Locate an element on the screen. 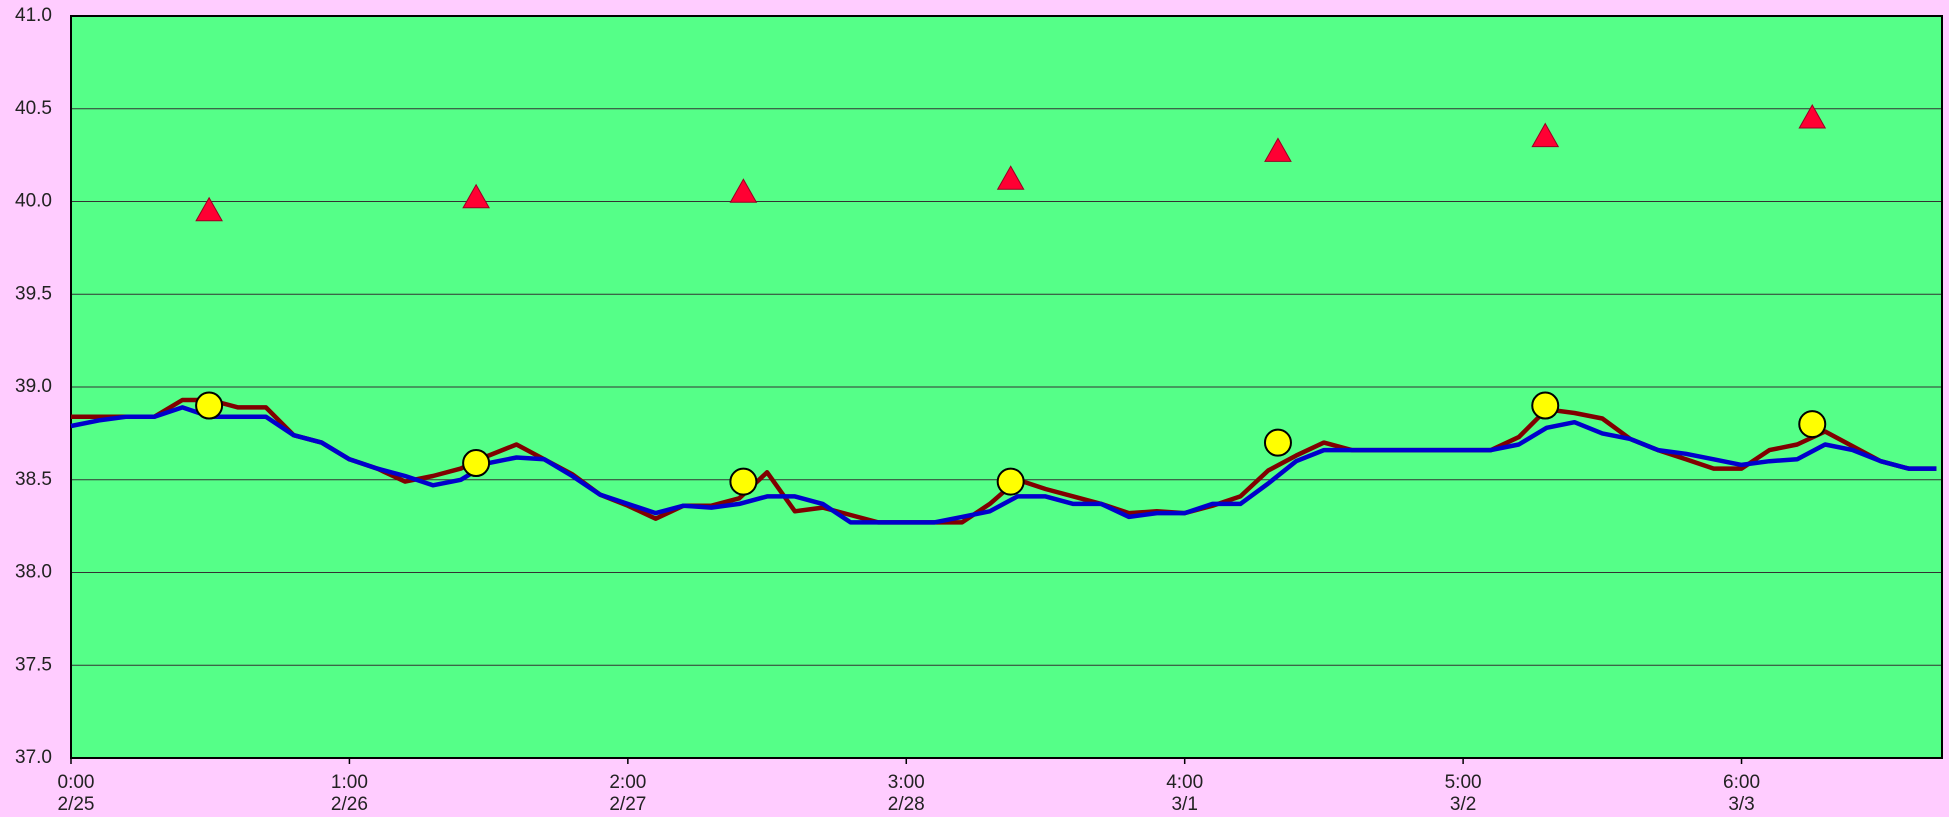 The image size is (1949, 817). x-tick-label: 6:00 is located at coordinates (1741, 782).